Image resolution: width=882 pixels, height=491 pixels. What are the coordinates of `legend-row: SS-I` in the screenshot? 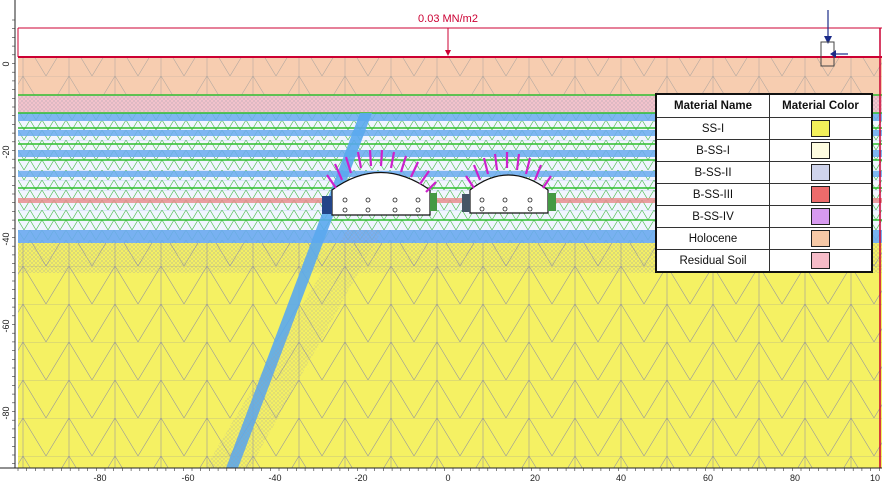 It's located at (764, 128).